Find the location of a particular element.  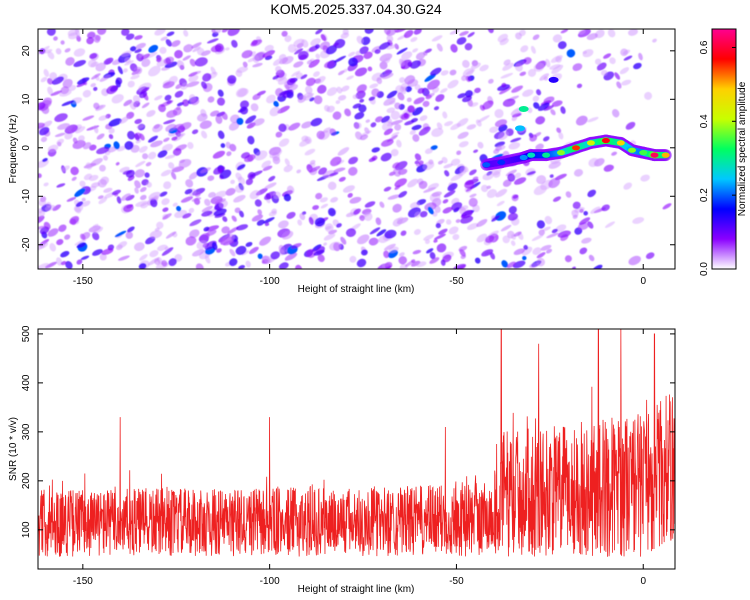

snr-x-axis-label: Height of straight line (km) is located at coordinates (356, 589).